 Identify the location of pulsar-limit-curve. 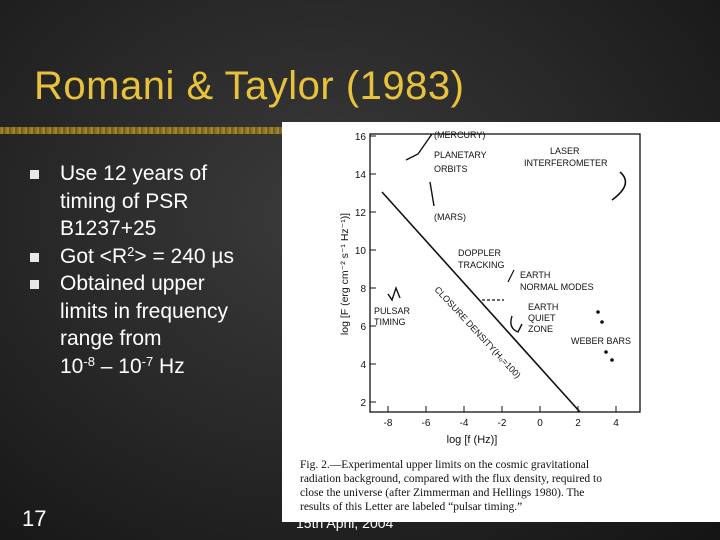
(394, 293).